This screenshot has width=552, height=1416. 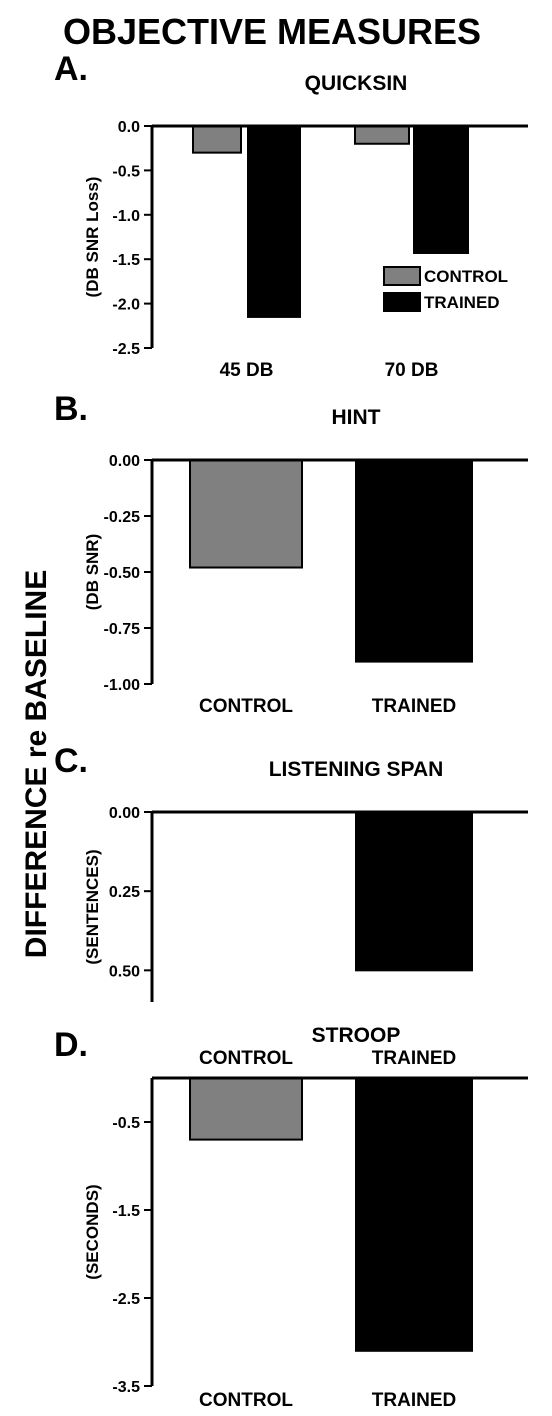 What do you see at coordinates (356, 83) in the screenshot?
I see `panel-title: QUICKSIN` at bounding box center [356, 83].